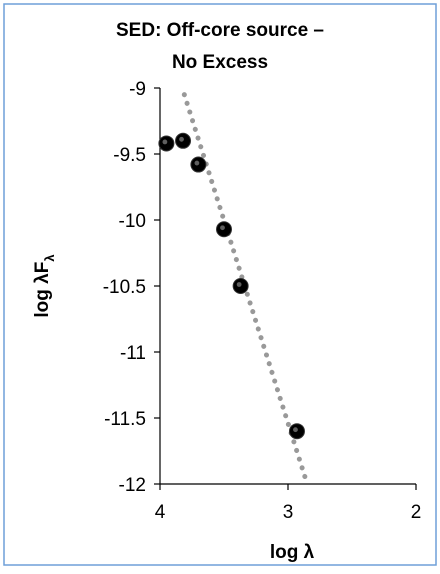 The image size is (440, 574). Describe the element at coordinates (292, 552) in the screenshot. I see `x-axis-label: log λ` at that location.